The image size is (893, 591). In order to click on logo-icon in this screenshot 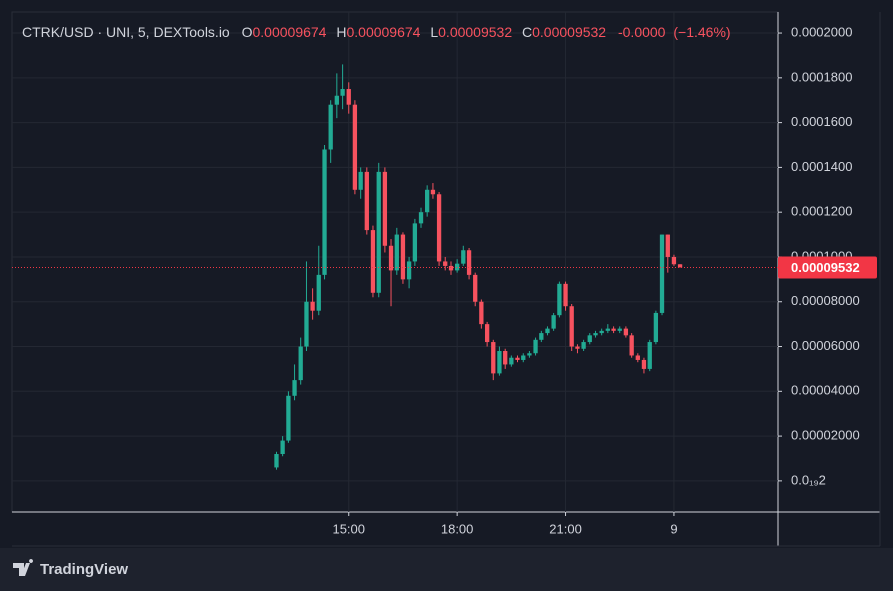, I will do `click(23, 567)`.